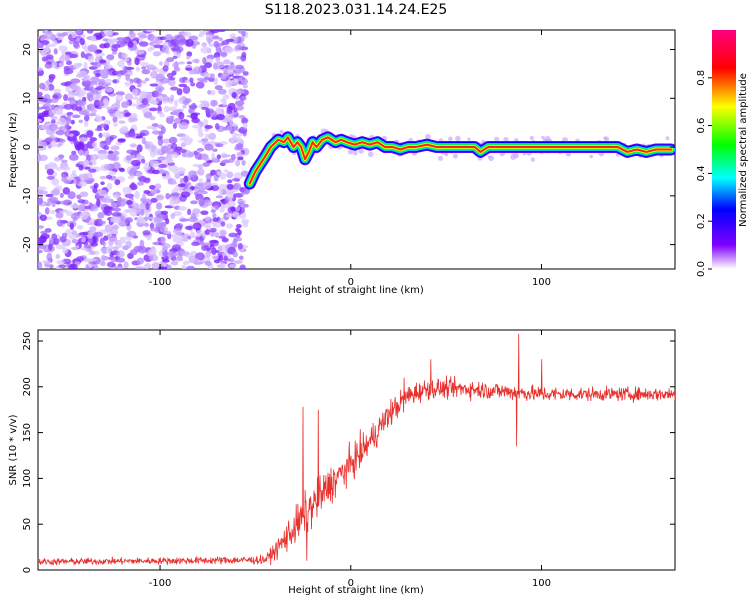 Image resolution: width=750 pixels, height=600 pixels. I want to click on colorbar-label: Normalized spectral amplitude, so click(743, 150).